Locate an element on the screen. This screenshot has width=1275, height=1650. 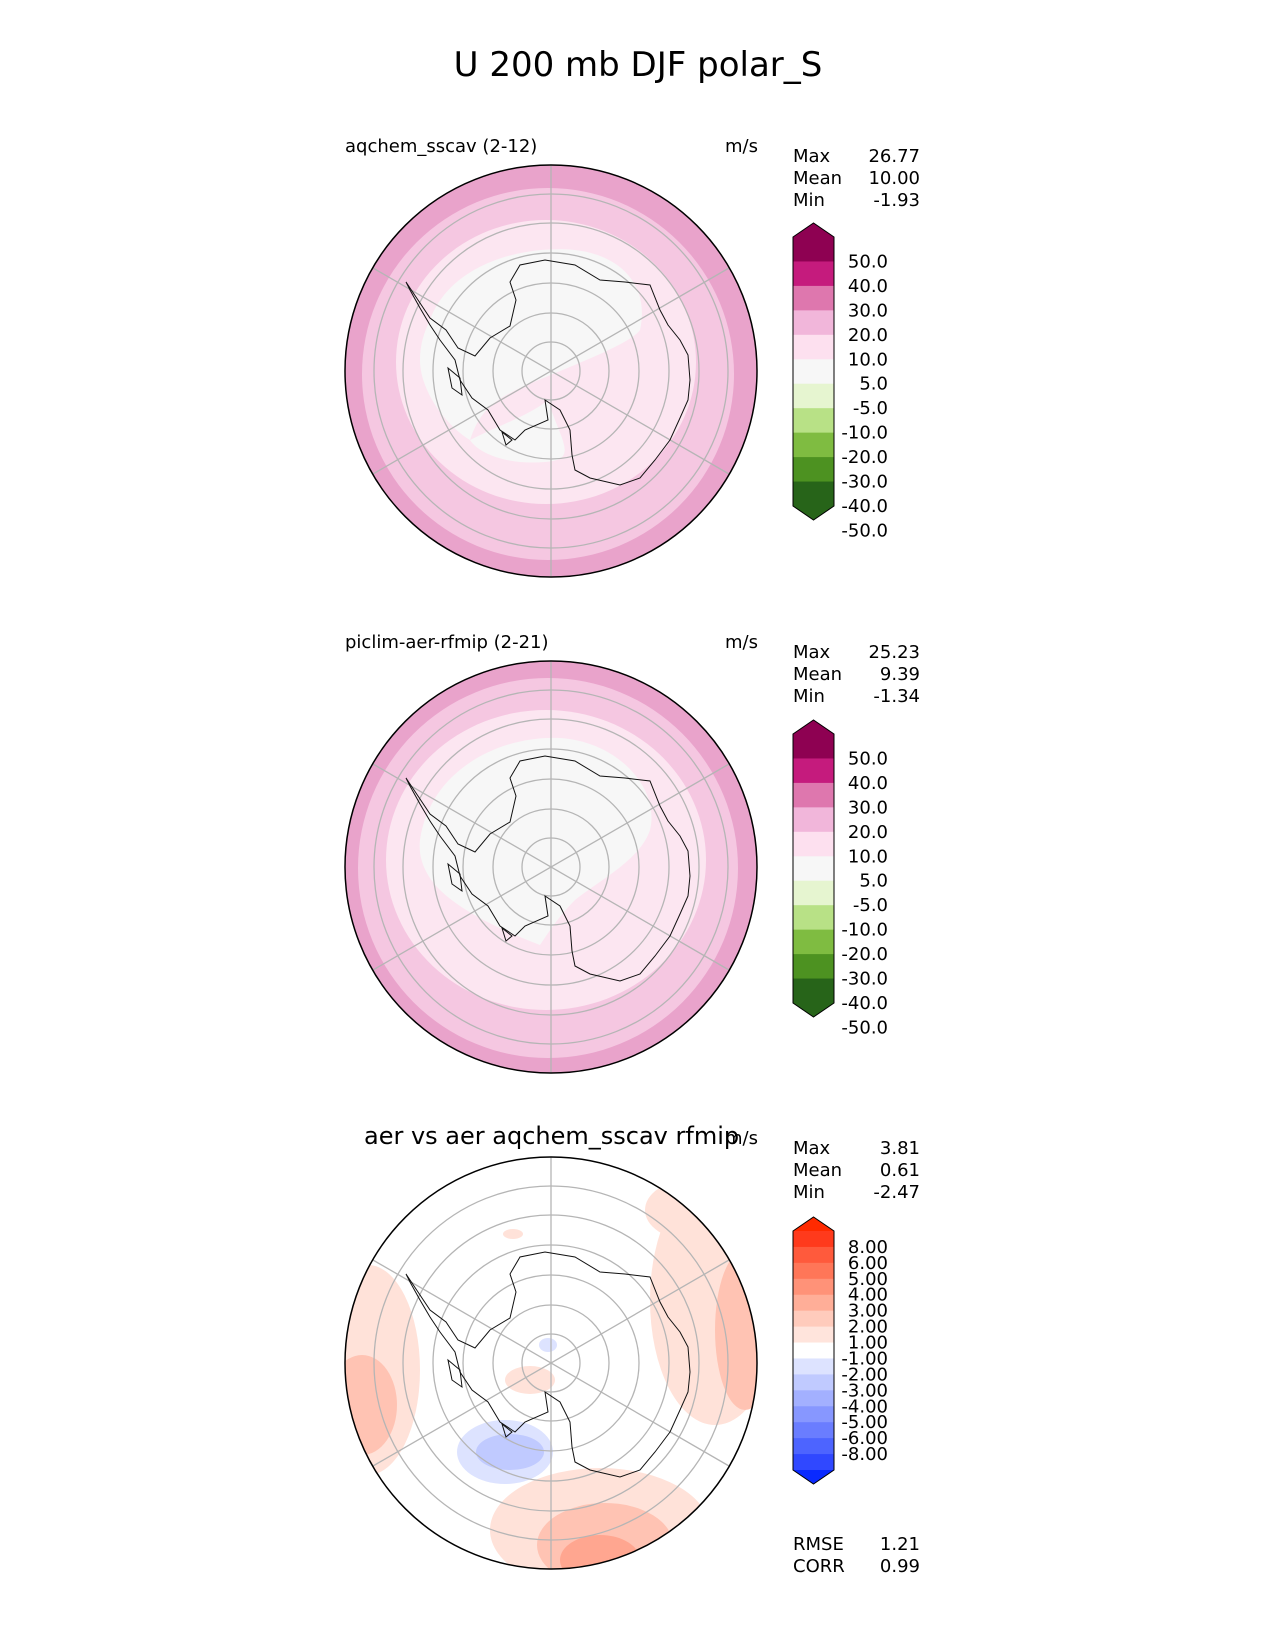
stat-label-corr: CORR is located at coordinates (819, 1566).